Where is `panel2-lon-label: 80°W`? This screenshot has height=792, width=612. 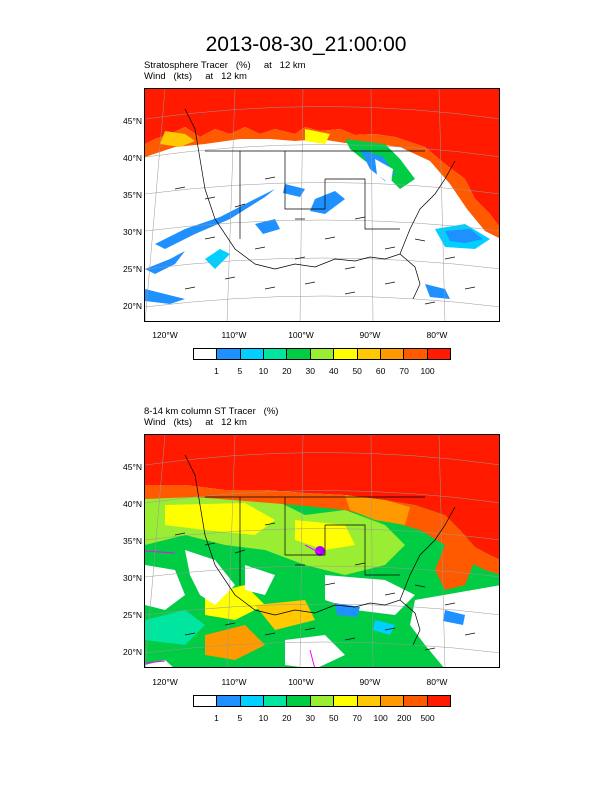
panel2-lon-label: 80°W is located at coordinates (437, 682).